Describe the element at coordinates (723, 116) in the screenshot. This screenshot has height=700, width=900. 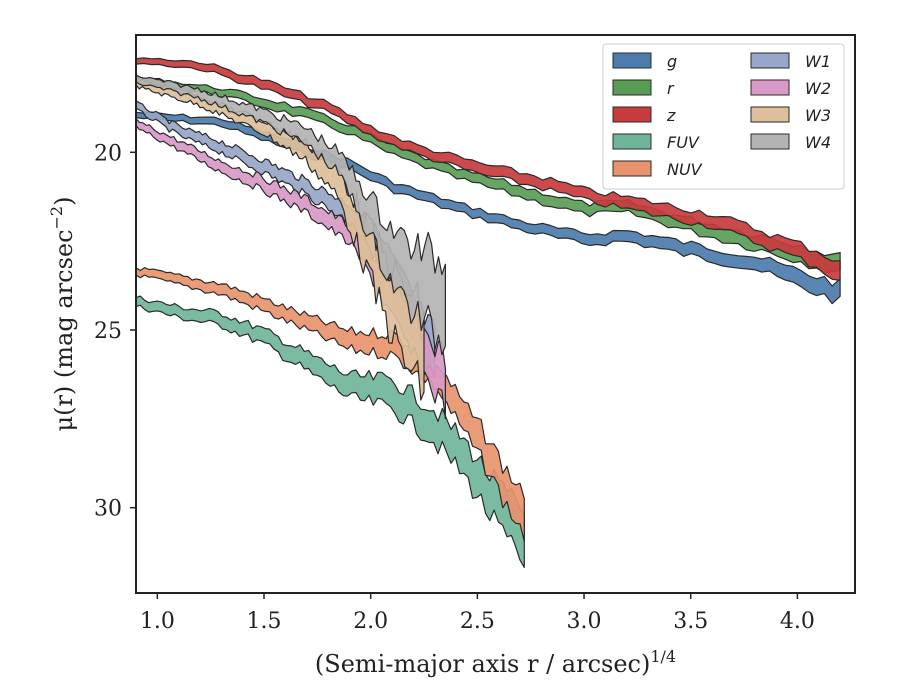
I see `legend: grz FUV NUV W1 W2 W3 W4` at that location.